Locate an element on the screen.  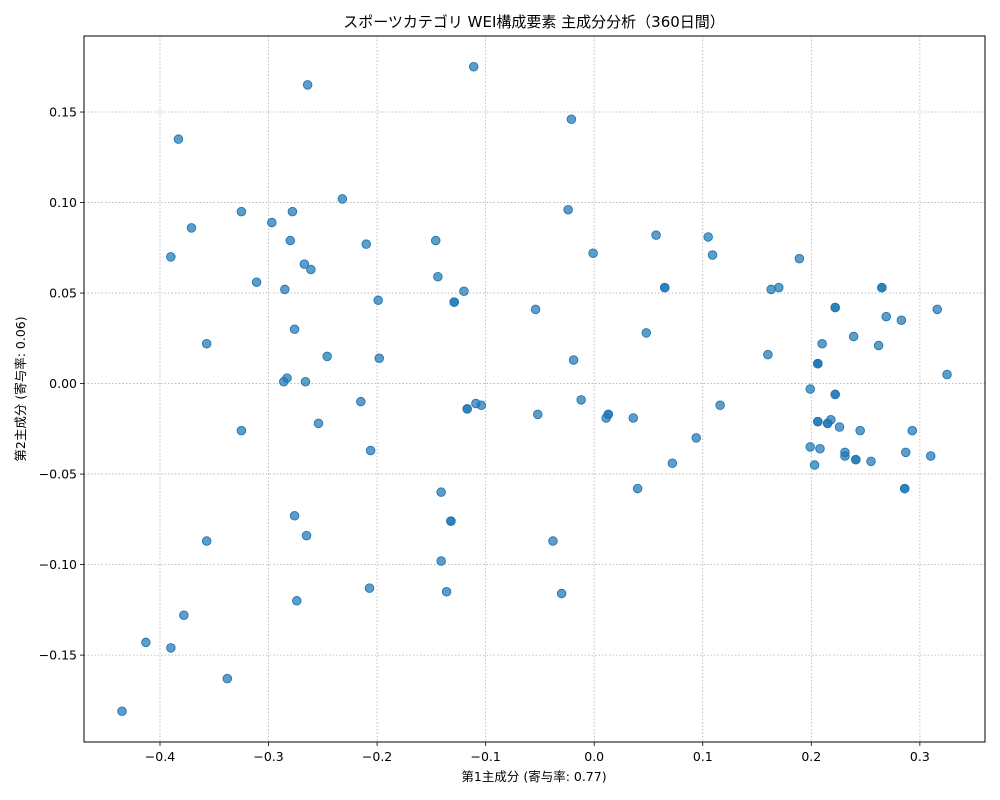
y-tick-label: 0.00 is located at coordinates (63, 383).